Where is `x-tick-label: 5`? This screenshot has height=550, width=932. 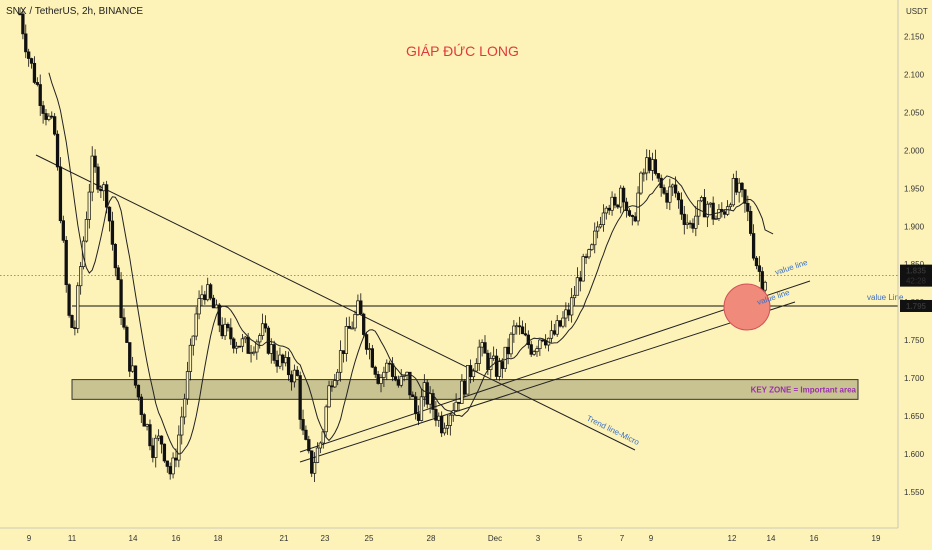 x-tick-label: 5 is located at coordinates (580, 538).